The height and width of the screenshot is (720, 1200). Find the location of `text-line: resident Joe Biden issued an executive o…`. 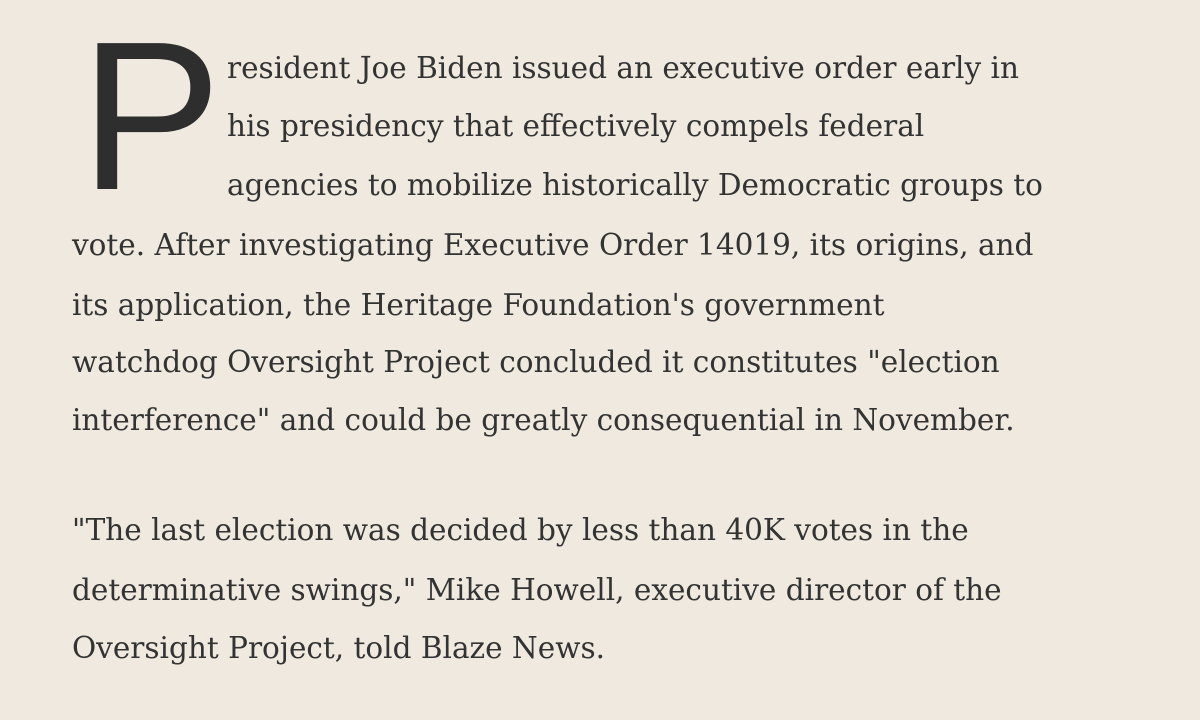

text-line: resident Joe Biden issued an executive o… is located at coordinates (623, 68).